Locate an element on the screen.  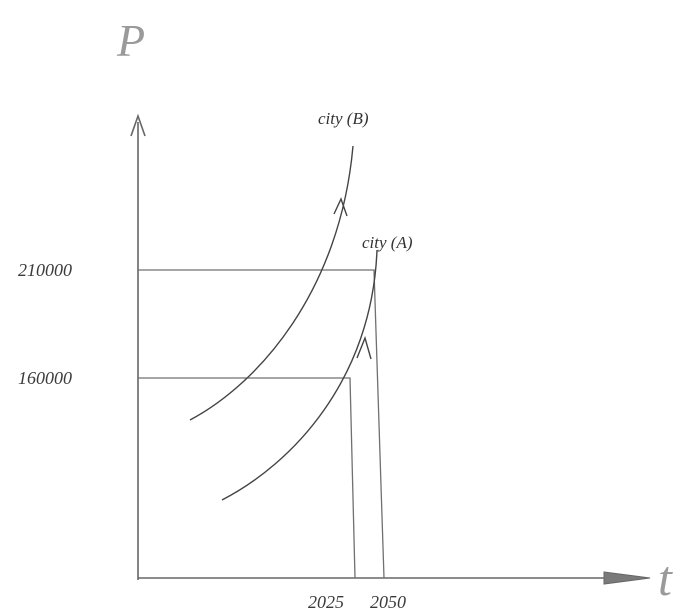
y-tick-label-160000: 160000 is located at coordinates (45, 378).